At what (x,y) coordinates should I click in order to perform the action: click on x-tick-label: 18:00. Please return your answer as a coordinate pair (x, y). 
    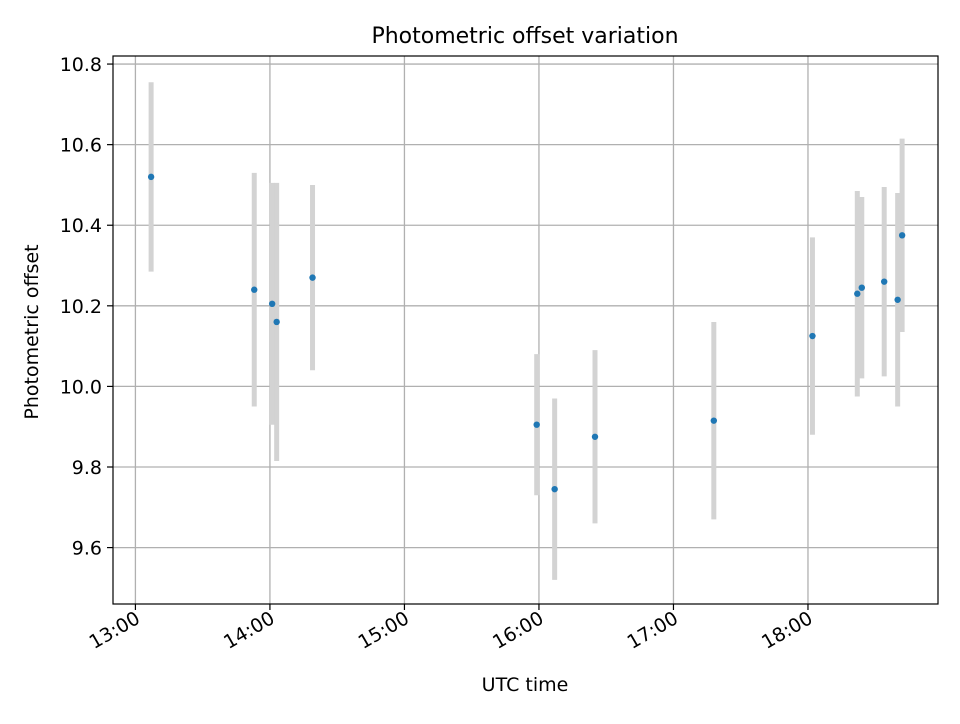
    Looking at the image, I should click on (787, 630).